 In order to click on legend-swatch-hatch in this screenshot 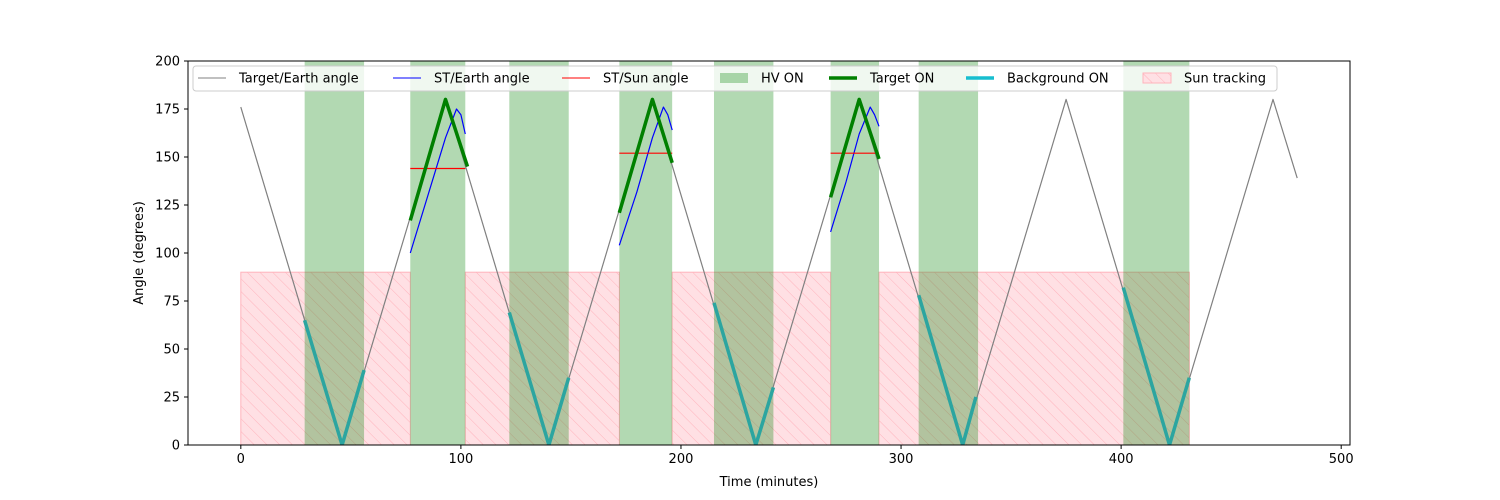, I will do `click(1157, 78)`.